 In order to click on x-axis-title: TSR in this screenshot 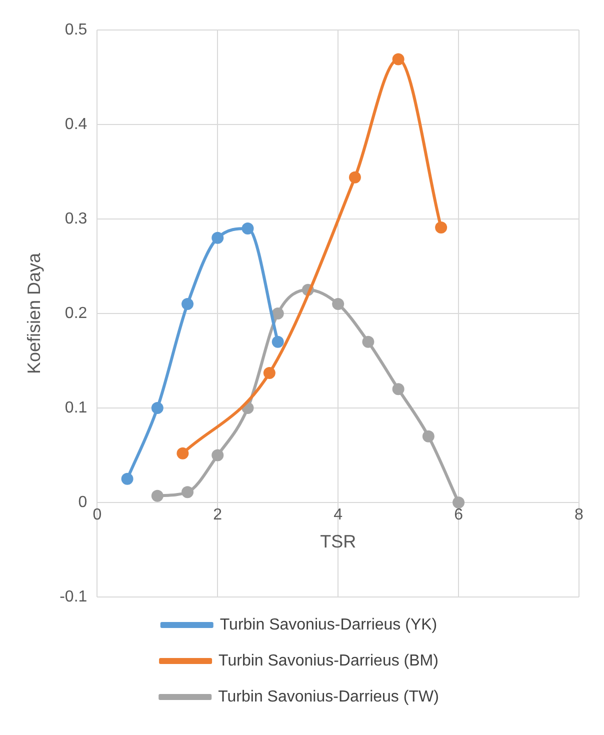, I will do `click(338, 541)`.